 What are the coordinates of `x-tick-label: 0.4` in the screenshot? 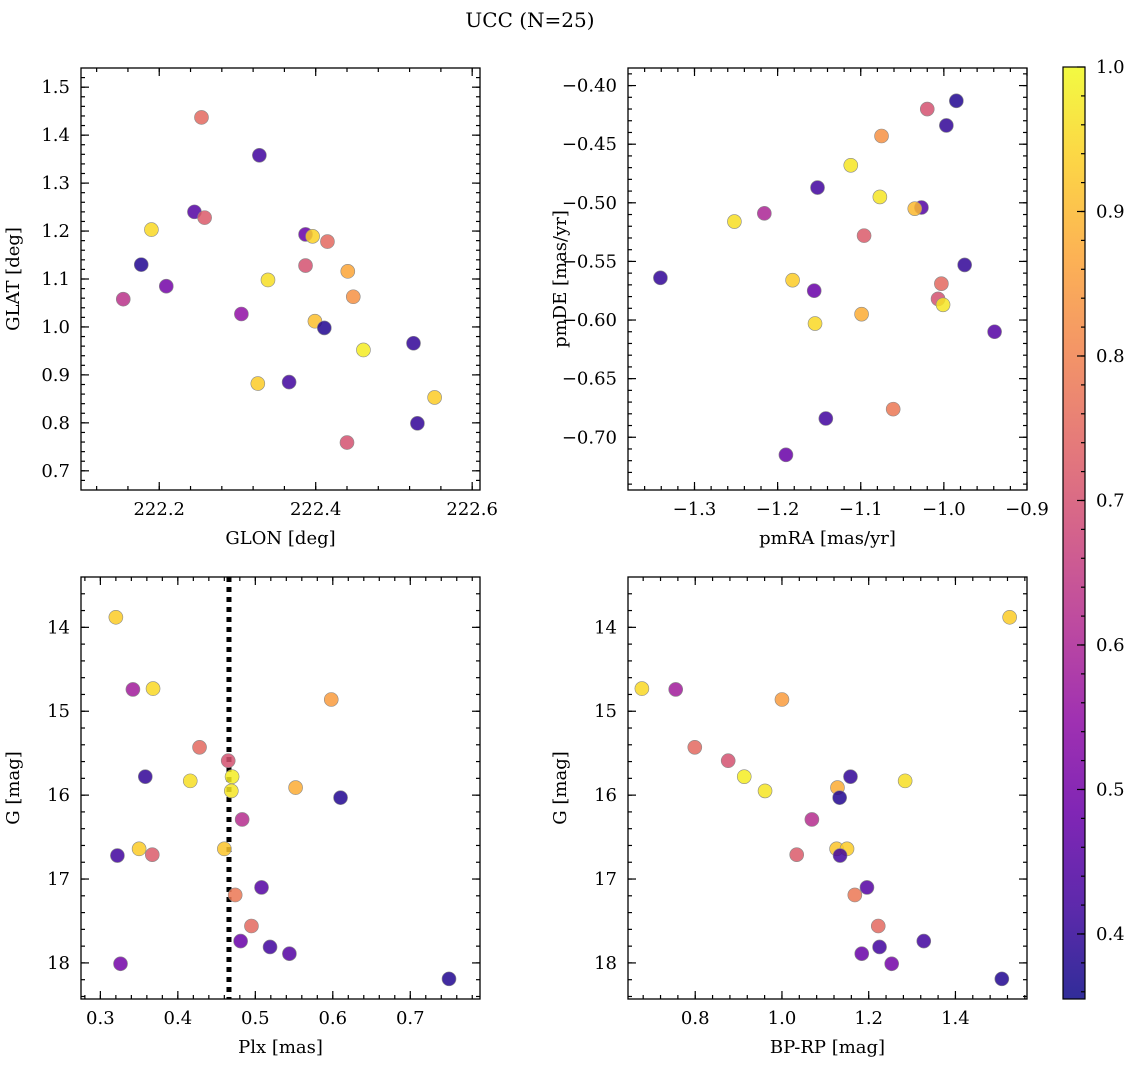 It's located at (178, 1018).